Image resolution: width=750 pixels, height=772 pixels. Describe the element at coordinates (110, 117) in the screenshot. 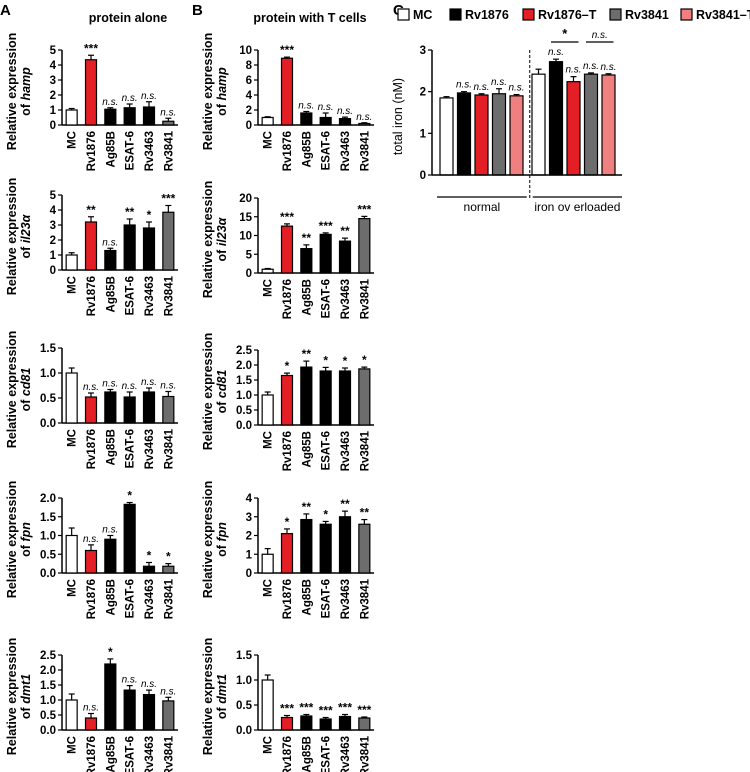

I see `a-hamp-bar-ag85b` at that location.